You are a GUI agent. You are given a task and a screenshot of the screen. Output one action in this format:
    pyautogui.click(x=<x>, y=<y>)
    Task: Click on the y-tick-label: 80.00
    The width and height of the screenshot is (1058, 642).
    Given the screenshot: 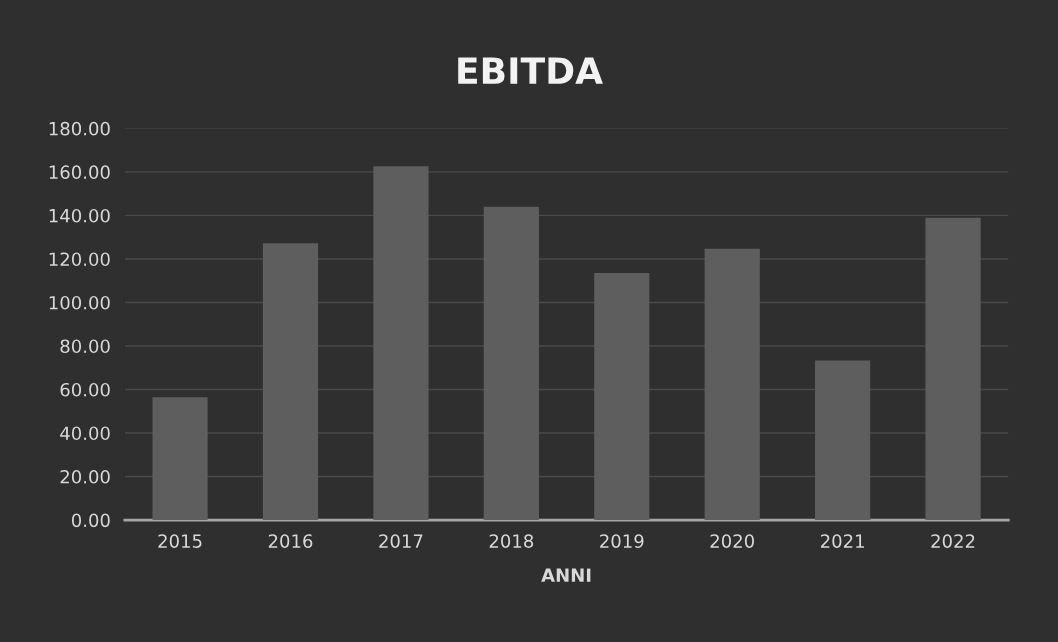 What is the action you would take?
    pyautogui.click(x=85, y=346)
    